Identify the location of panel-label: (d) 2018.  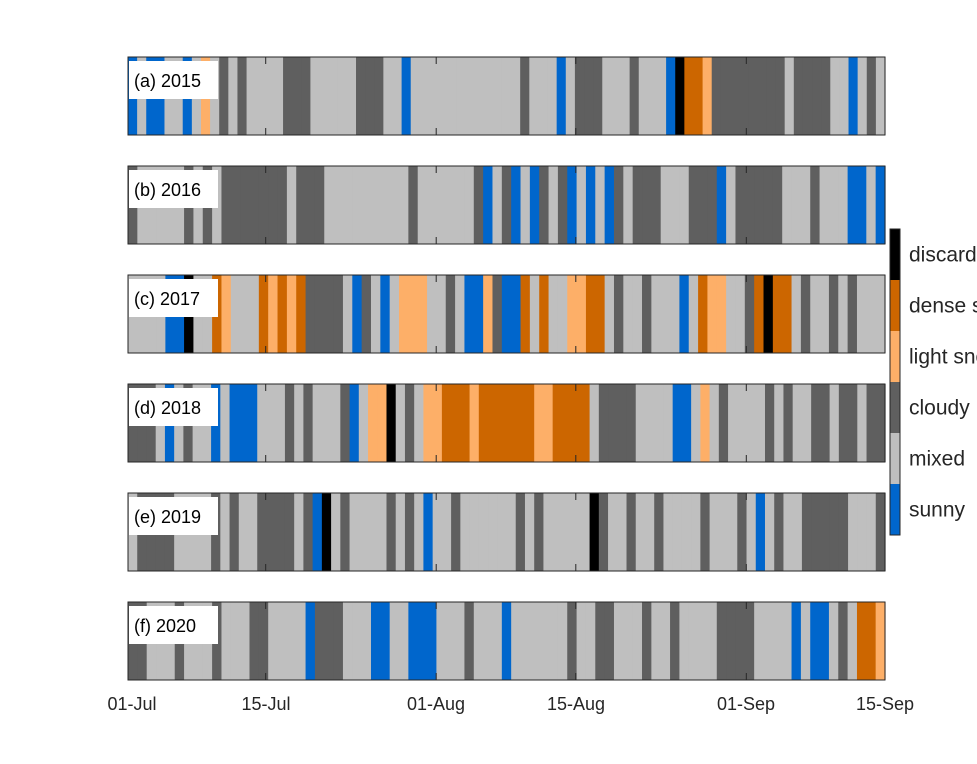
(167, 408).